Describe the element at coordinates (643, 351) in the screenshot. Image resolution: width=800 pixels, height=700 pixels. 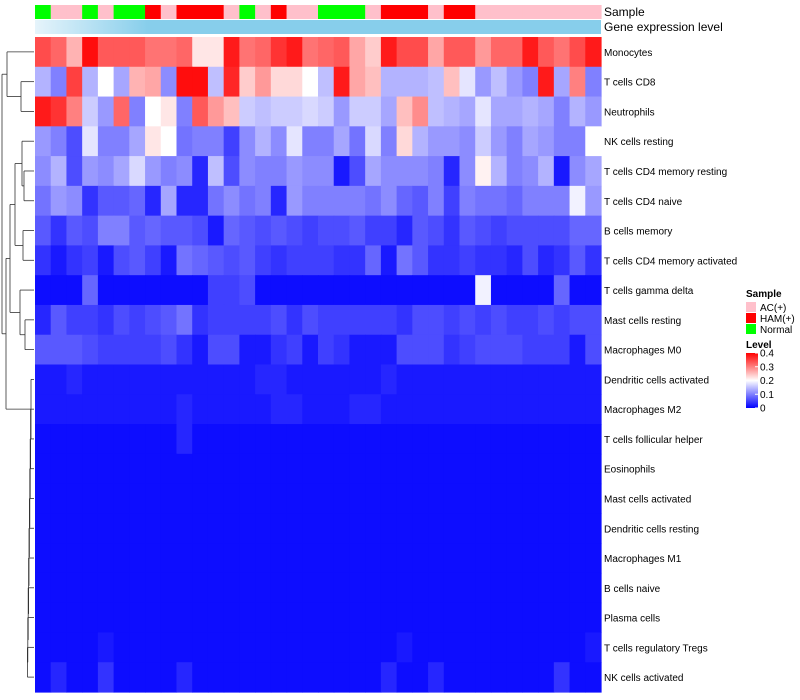
I see `row-label: Macrophages M0` at that location.